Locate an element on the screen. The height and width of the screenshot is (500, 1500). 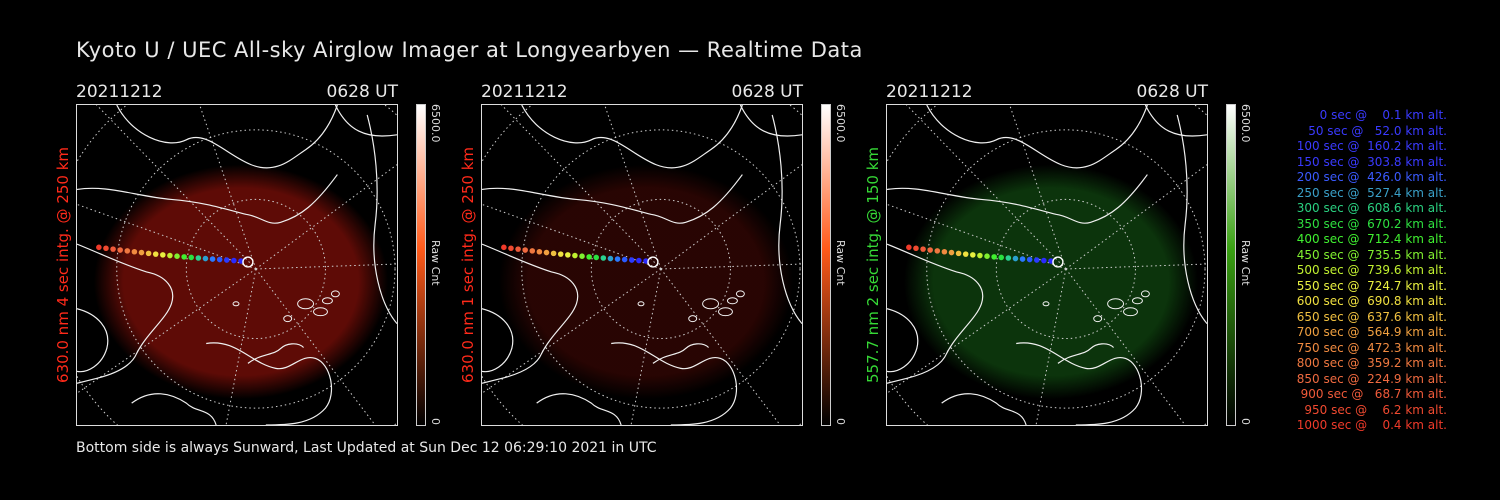
legend-row: 900 sec @ 68.7 km alt. is located at coordinates (1371, 394).